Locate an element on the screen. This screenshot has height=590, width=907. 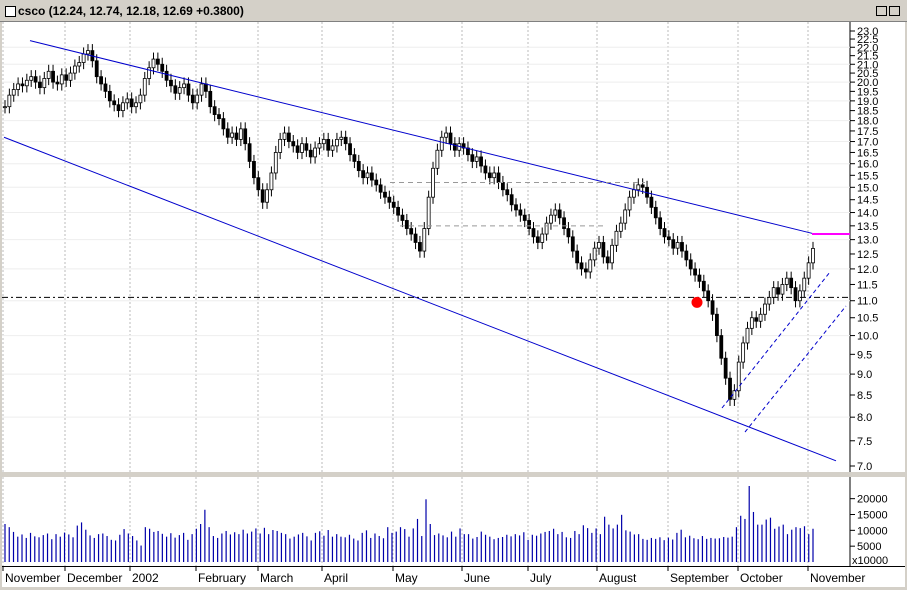
volume-tick-label: 20000 is located at coordinates (872, 500).